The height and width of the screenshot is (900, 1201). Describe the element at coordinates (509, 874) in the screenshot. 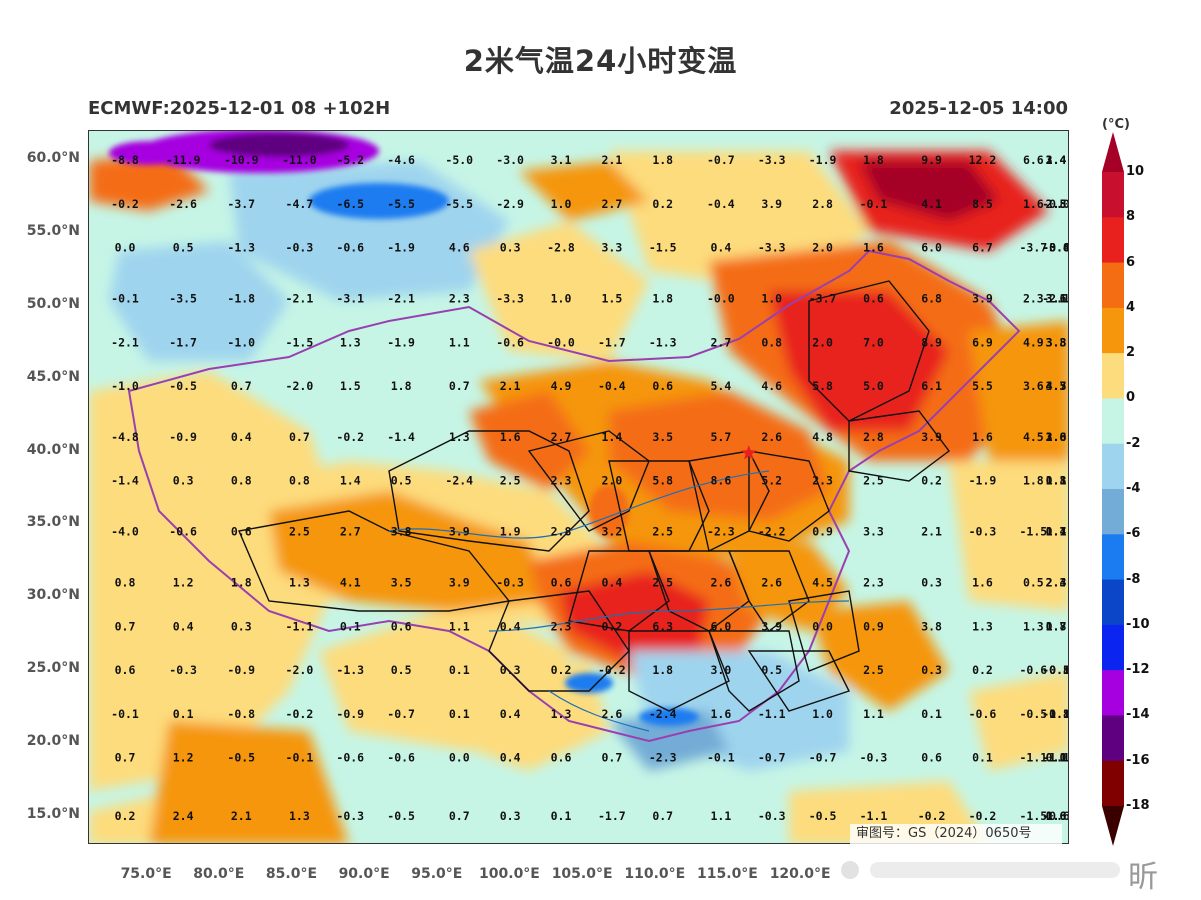

I see `lon-tick-label: 100.0°E` at that location.